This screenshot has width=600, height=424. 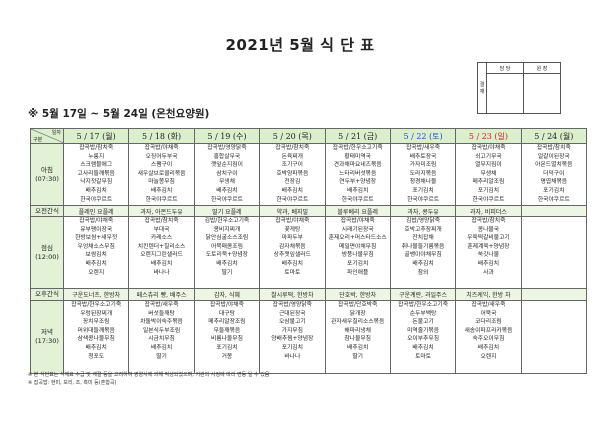 What do you see at coordinates (292, 165) in the screenshot?
I see `menu-item: 조기구이` at bounding box center [292, 165].